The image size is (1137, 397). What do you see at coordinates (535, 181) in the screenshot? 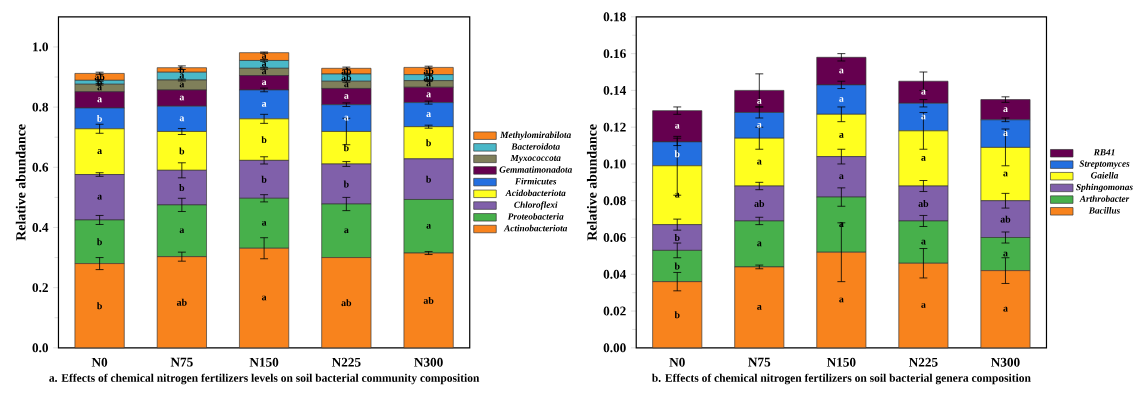
I see `legend-label: Firmicutes` at bounding box center [535, 181].